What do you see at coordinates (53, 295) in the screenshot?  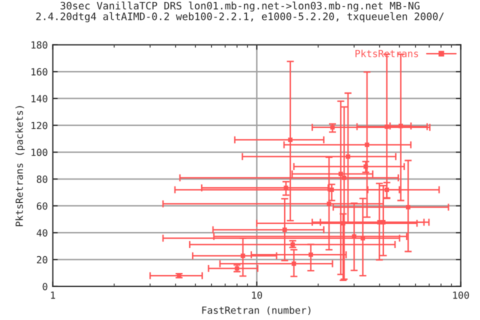 I see `x-tick-label: 1` at bounding box center [53, 295].